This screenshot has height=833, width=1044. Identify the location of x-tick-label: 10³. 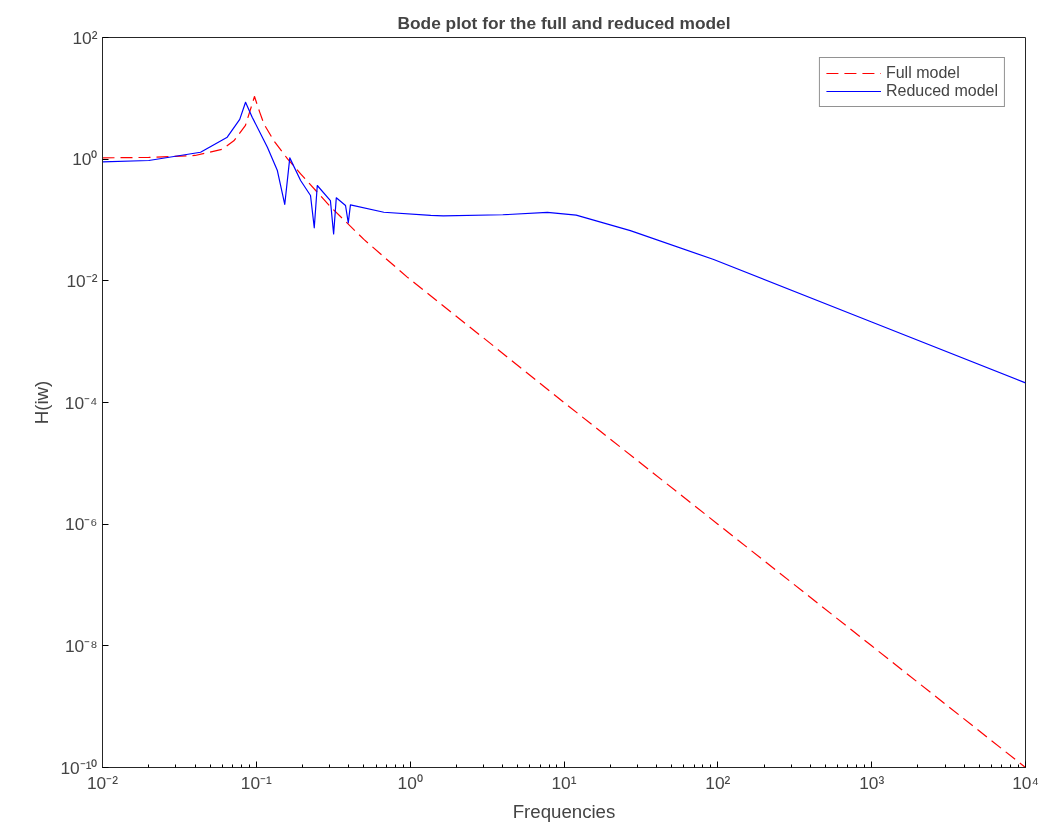
(872, 782).